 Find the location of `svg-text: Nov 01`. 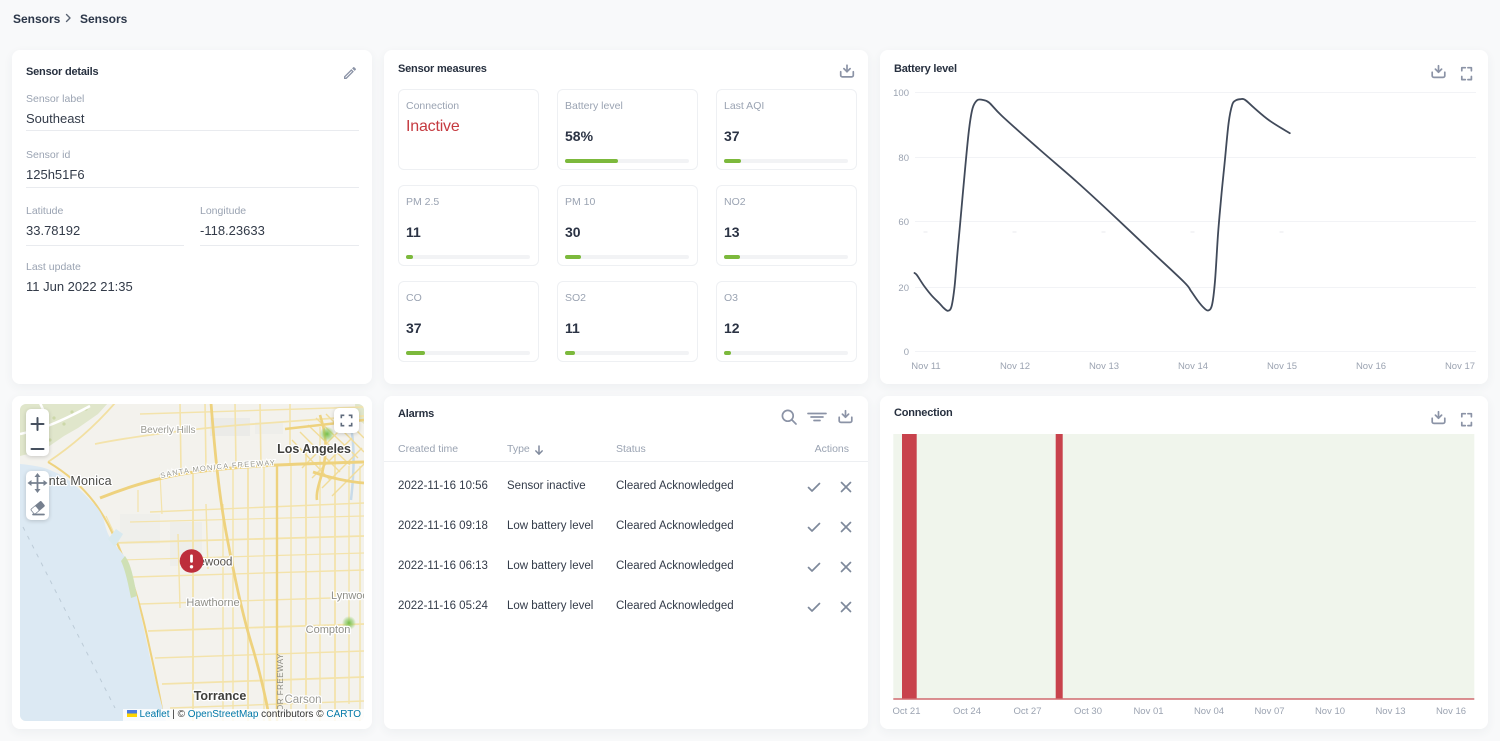

svg-text: Nov 01 is located at coordinates (1148, 711).